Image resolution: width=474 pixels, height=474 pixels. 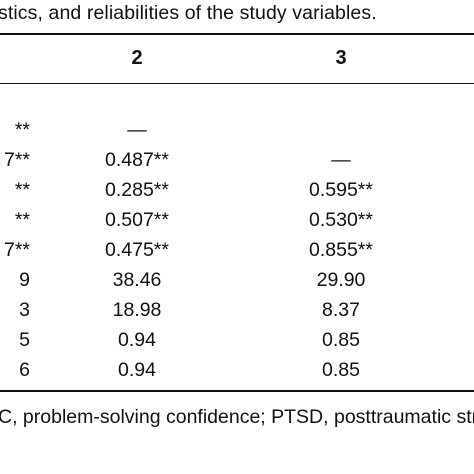 I want to click on table-cell-col2: 0.285**, so click(x=137, y=190).